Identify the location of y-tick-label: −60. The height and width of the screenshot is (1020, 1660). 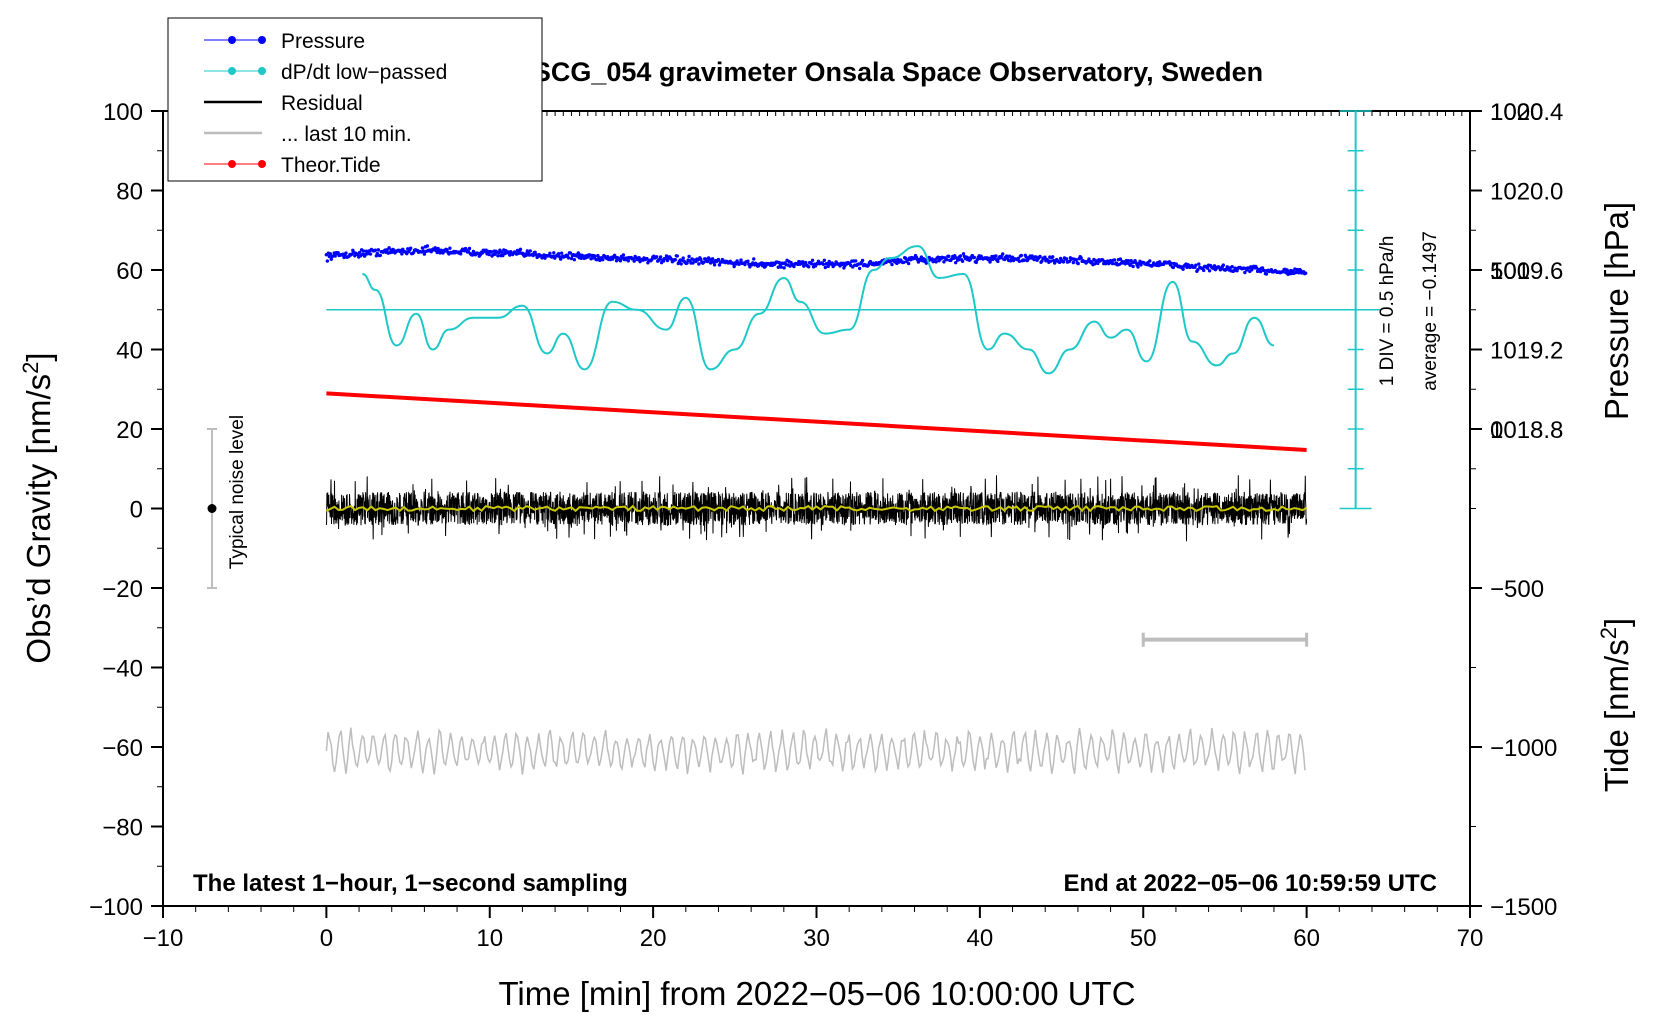
(122, 748).